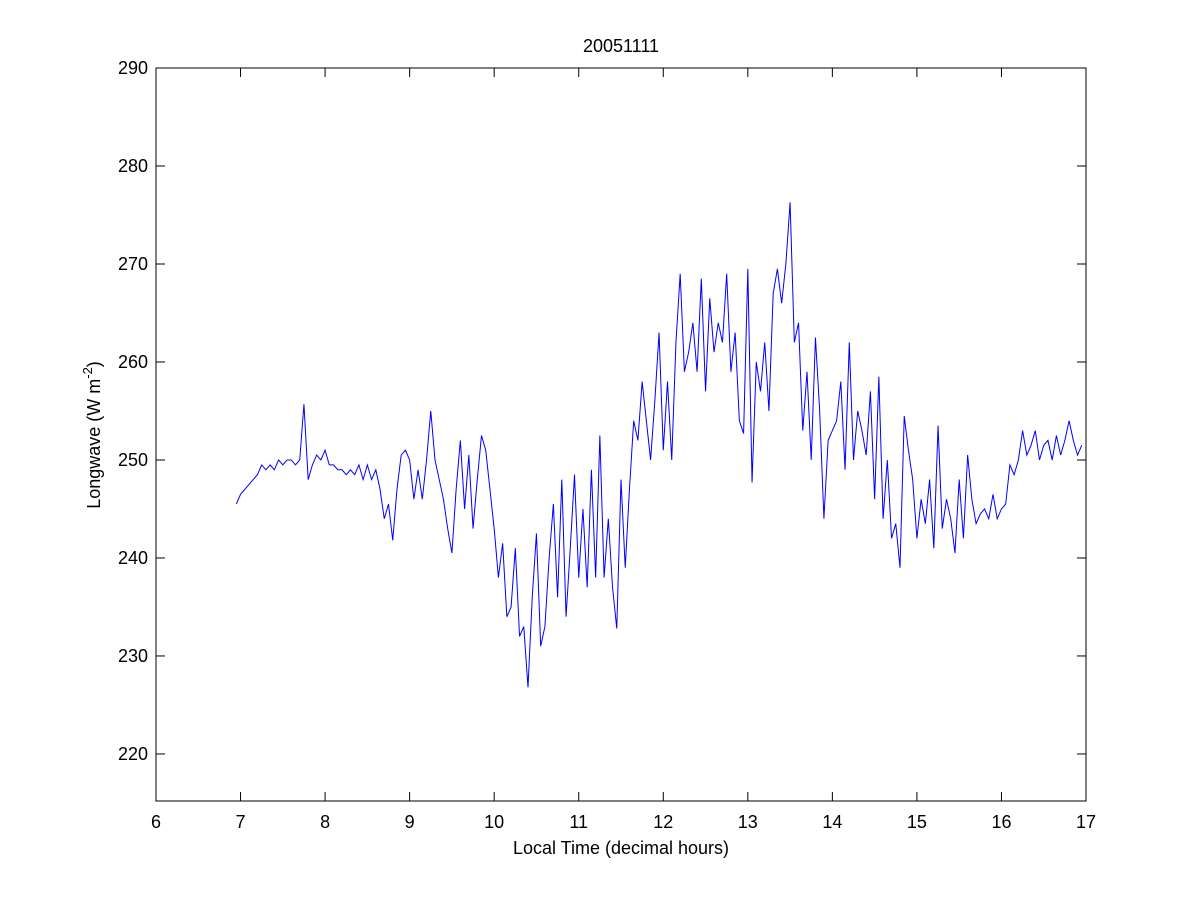 The width and height of the screenshot is (1200, 900). What do you see at coordinates (133, 68) in the screenshot?
I see `y-tick-label: 290` at bounding box center [133, 68].